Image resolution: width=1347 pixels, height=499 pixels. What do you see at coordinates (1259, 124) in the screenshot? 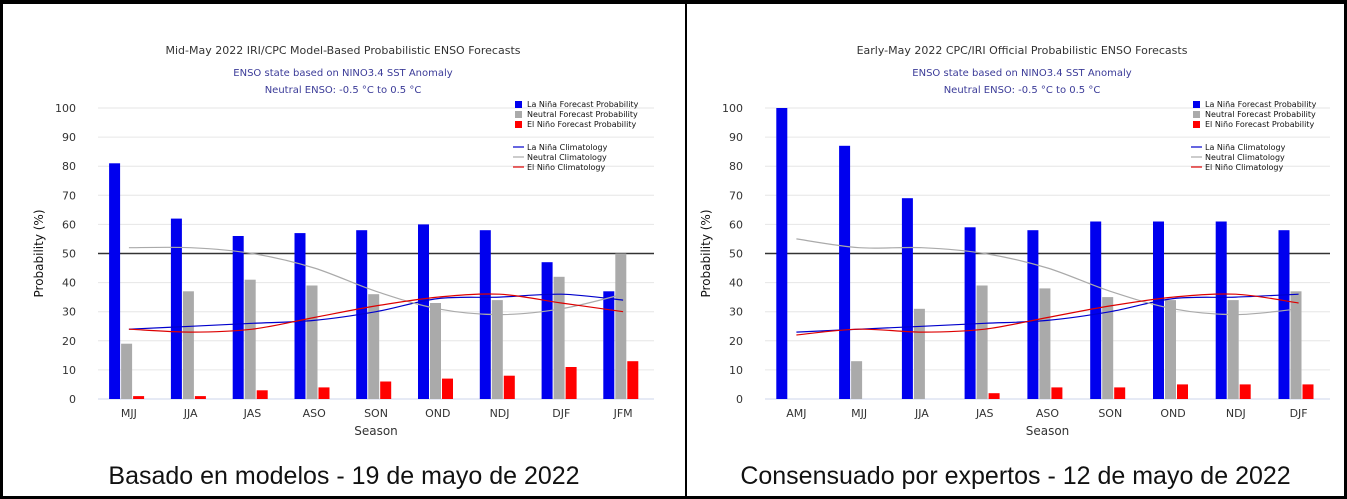
I see `legend-label: El Niño Forecast Probability` at bounding box center [1259, 124].